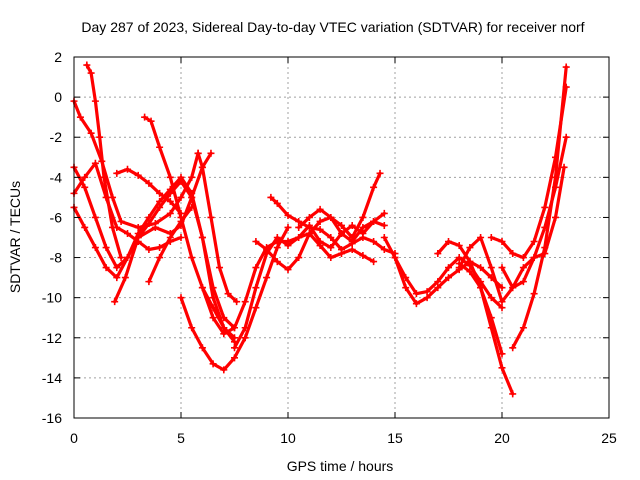 The image size is (640, 480). I want to click on x-tick-label: 20, so click(502, 438).